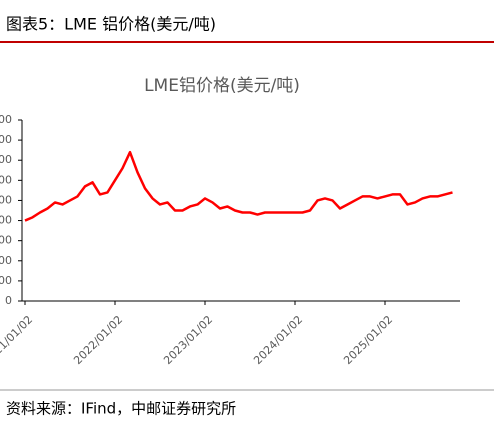 This screenshot has width=494, height=424. Describe the element at coordinates (17, 340) in the screenshot. I see `x-tick-label: 2021/01/02` at that location.